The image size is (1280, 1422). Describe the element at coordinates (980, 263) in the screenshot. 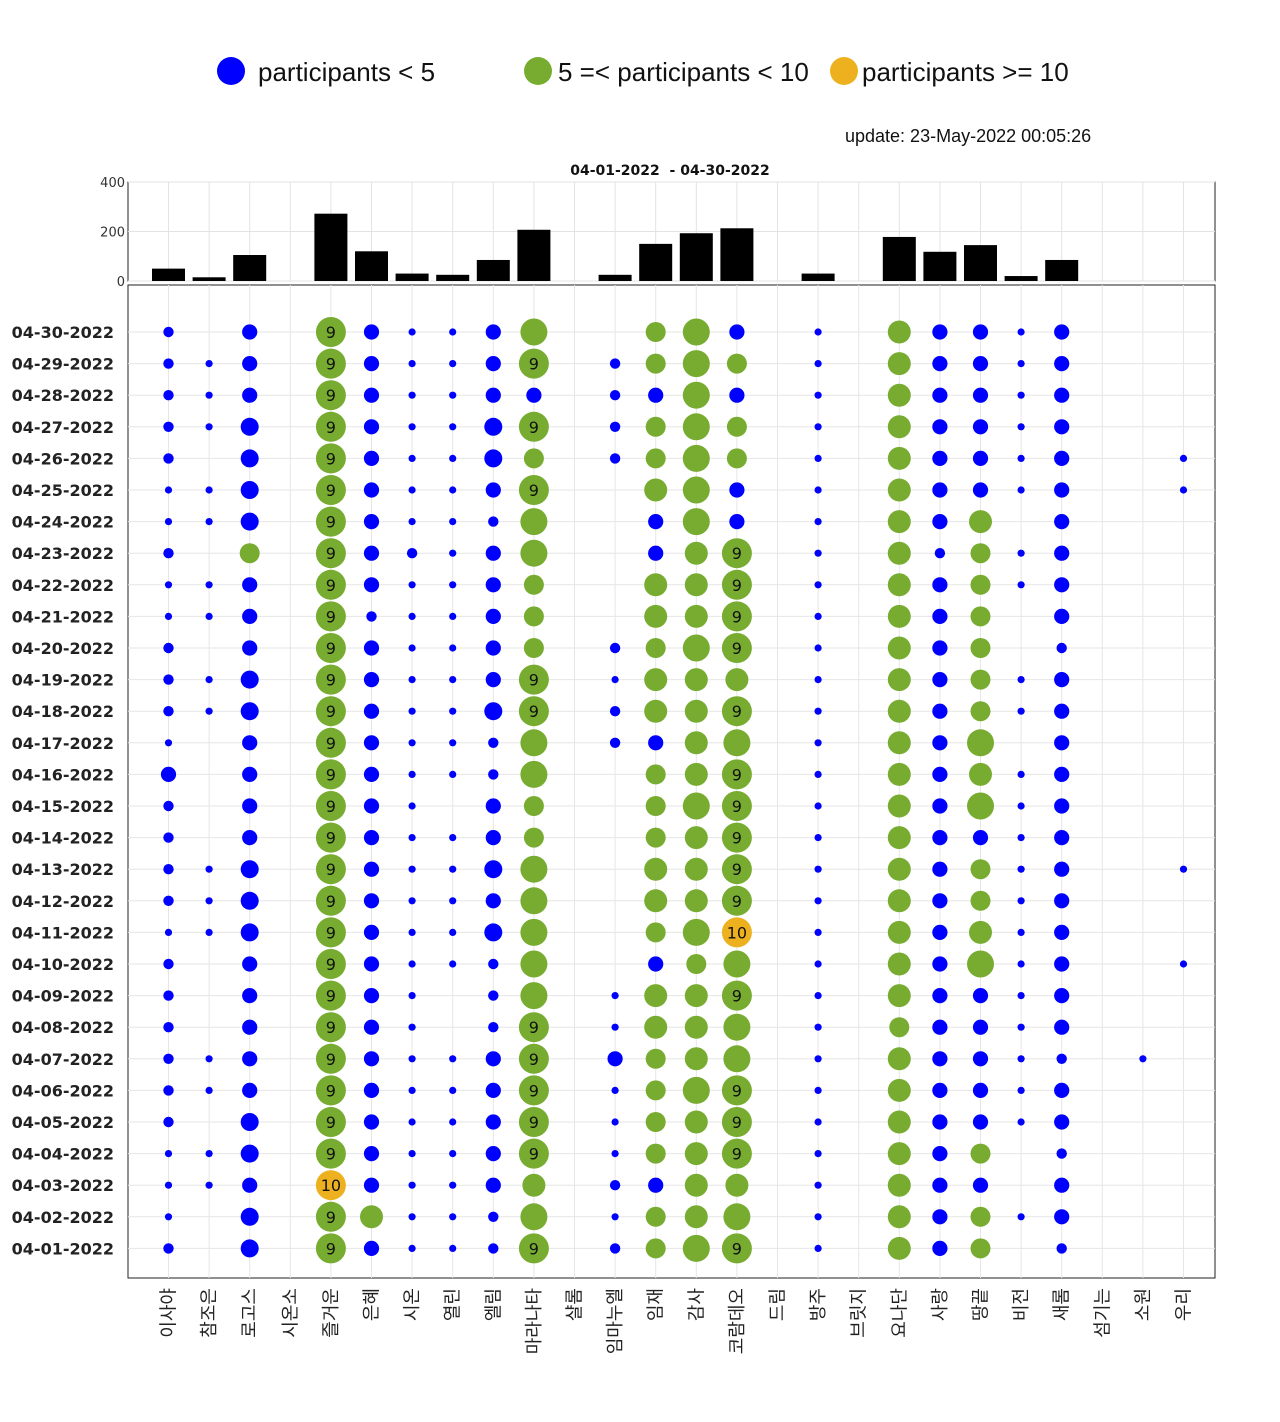

I see `bar` at that location.